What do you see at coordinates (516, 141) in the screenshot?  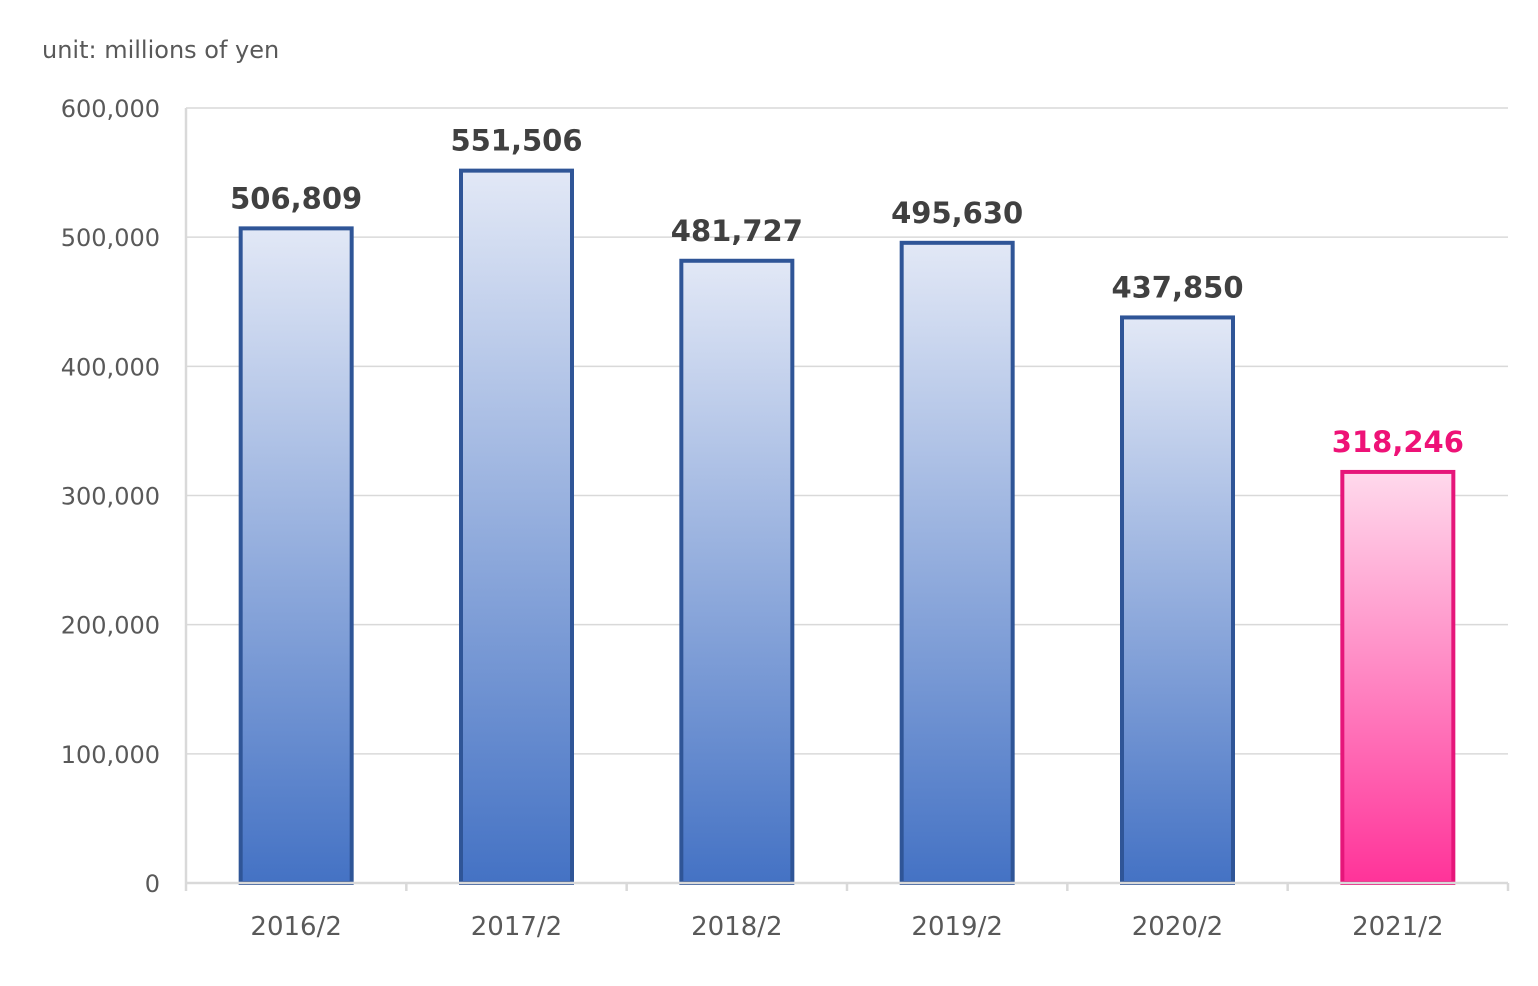 I see `bar-value-label: 551,506` at bounding box center [516, 141].